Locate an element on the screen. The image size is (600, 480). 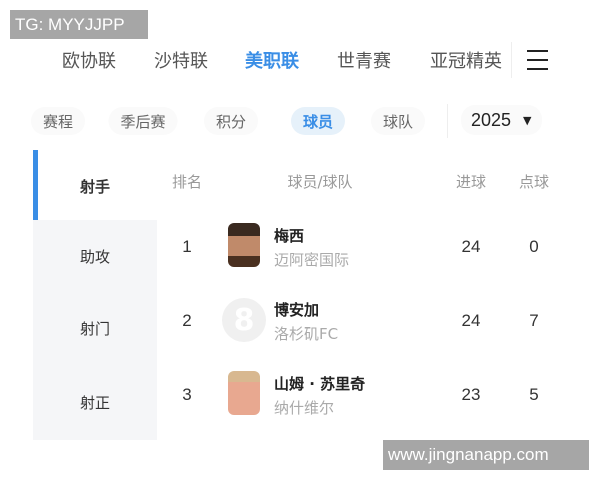
watermark-bottom: www.jingnanapp.com is located at coordinates (486, 455).